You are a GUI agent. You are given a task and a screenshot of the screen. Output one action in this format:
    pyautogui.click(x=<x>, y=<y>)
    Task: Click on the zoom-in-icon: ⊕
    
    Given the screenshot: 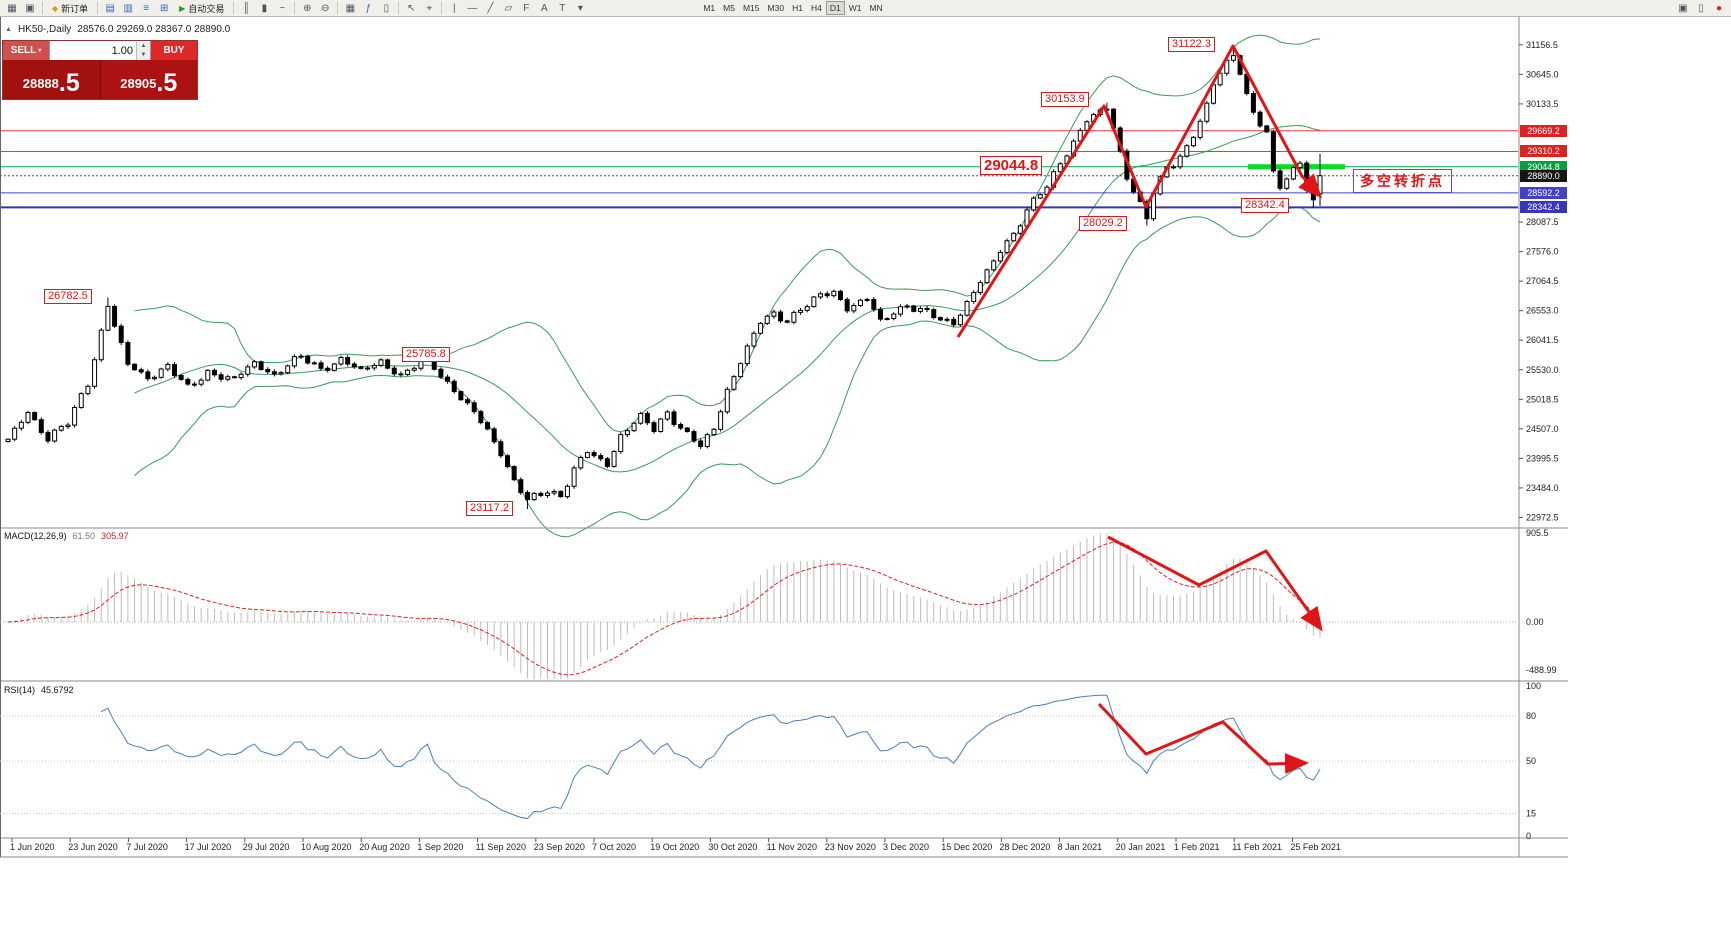 What is the action you would take?
    pyautogui.click(x=307, y=8)
    